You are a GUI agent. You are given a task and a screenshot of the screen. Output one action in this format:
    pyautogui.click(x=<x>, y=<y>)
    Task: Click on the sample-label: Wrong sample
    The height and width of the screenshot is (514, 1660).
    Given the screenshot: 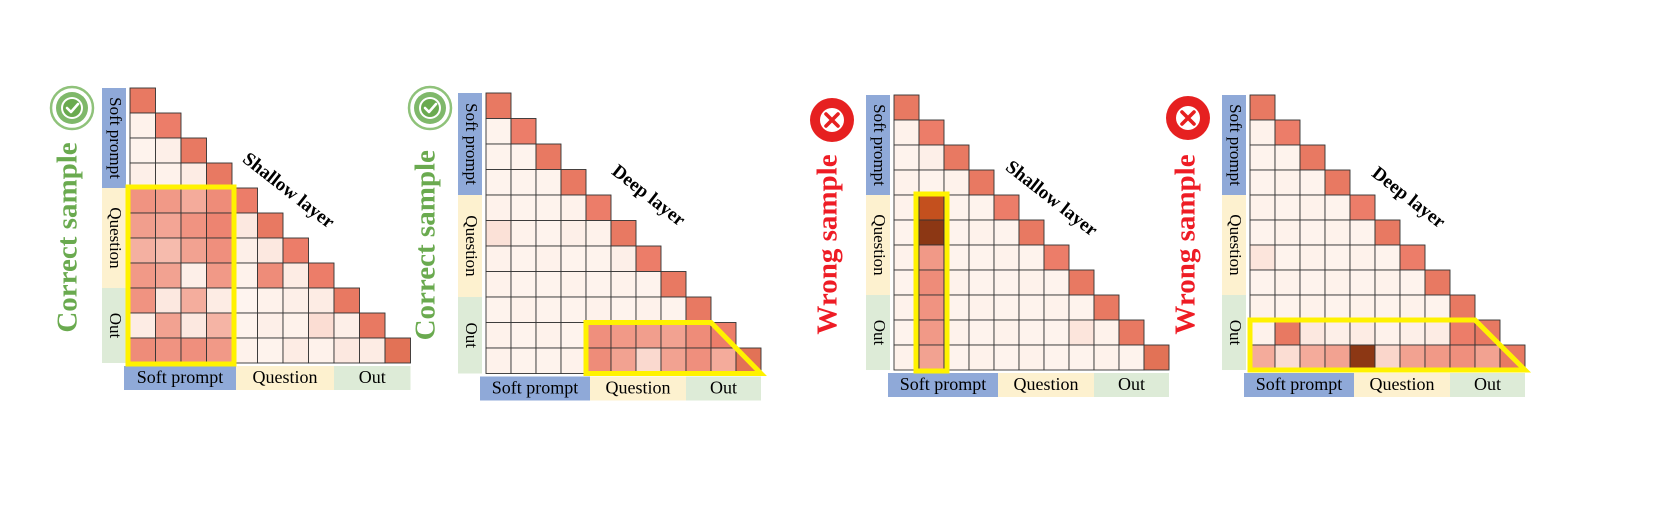 What is the action you would take?
    pyautogui.click(x=1186, y=244)
    